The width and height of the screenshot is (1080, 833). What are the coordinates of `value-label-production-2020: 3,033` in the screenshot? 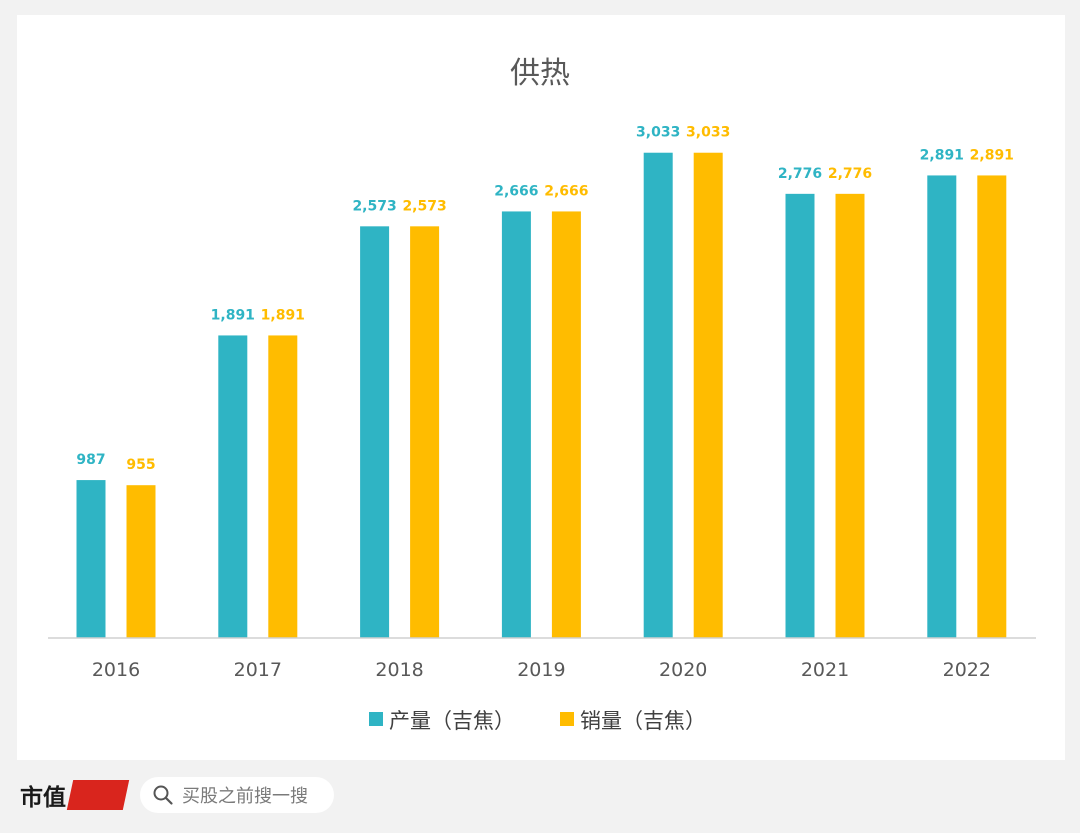 It's located at (658, 133).